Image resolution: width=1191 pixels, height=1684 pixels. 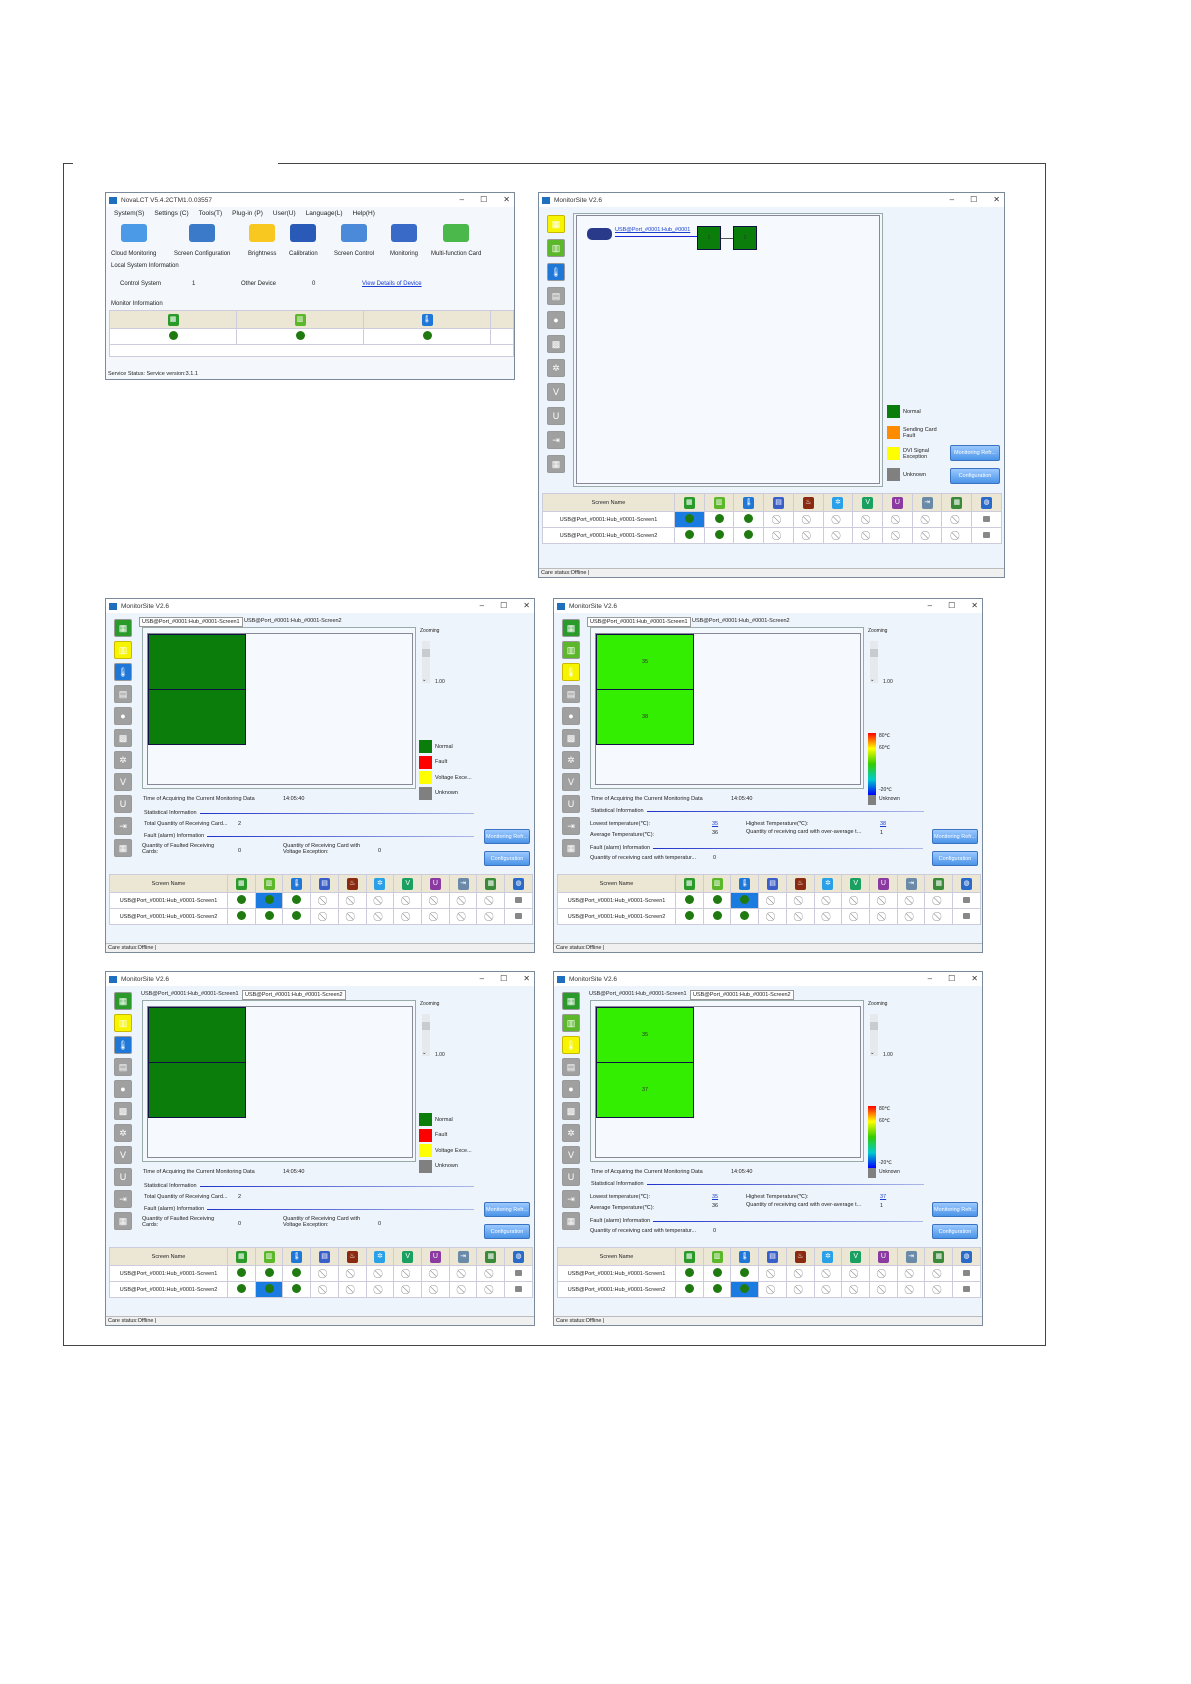 I want to click on menu-item: Tools(T), so click(x=210, y=213).